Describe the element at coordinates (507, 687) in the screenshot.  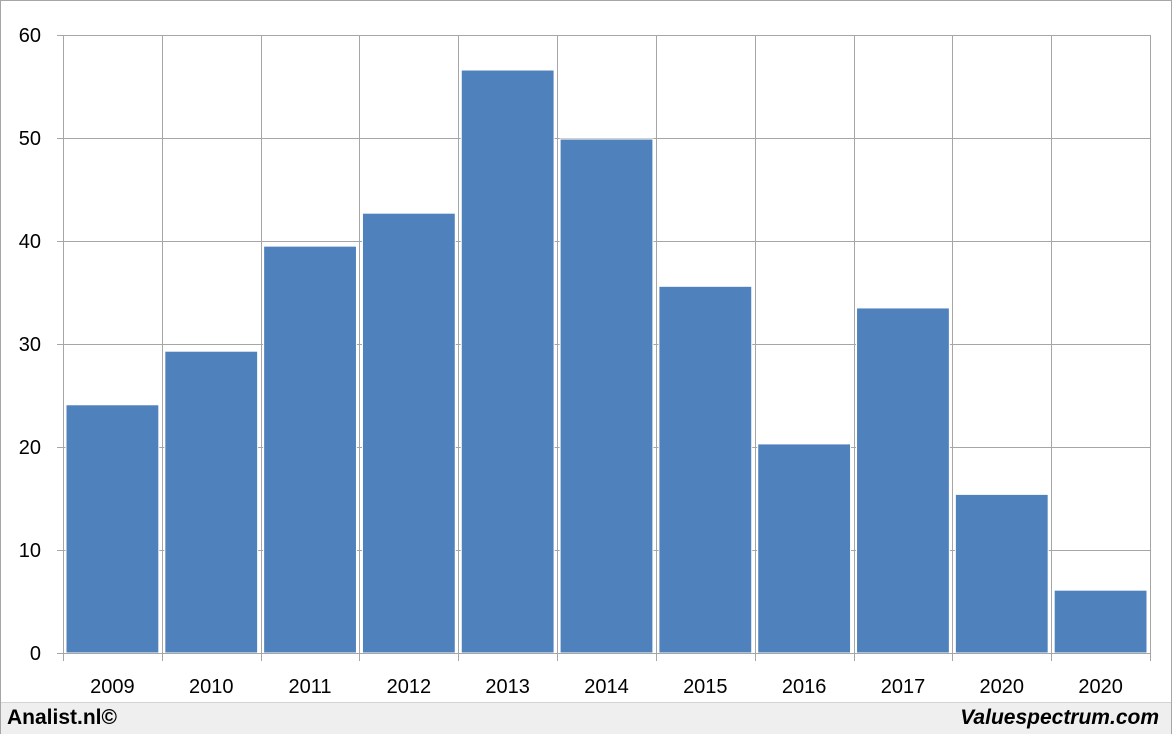
I see `x-tick-label: 2013` at that location.